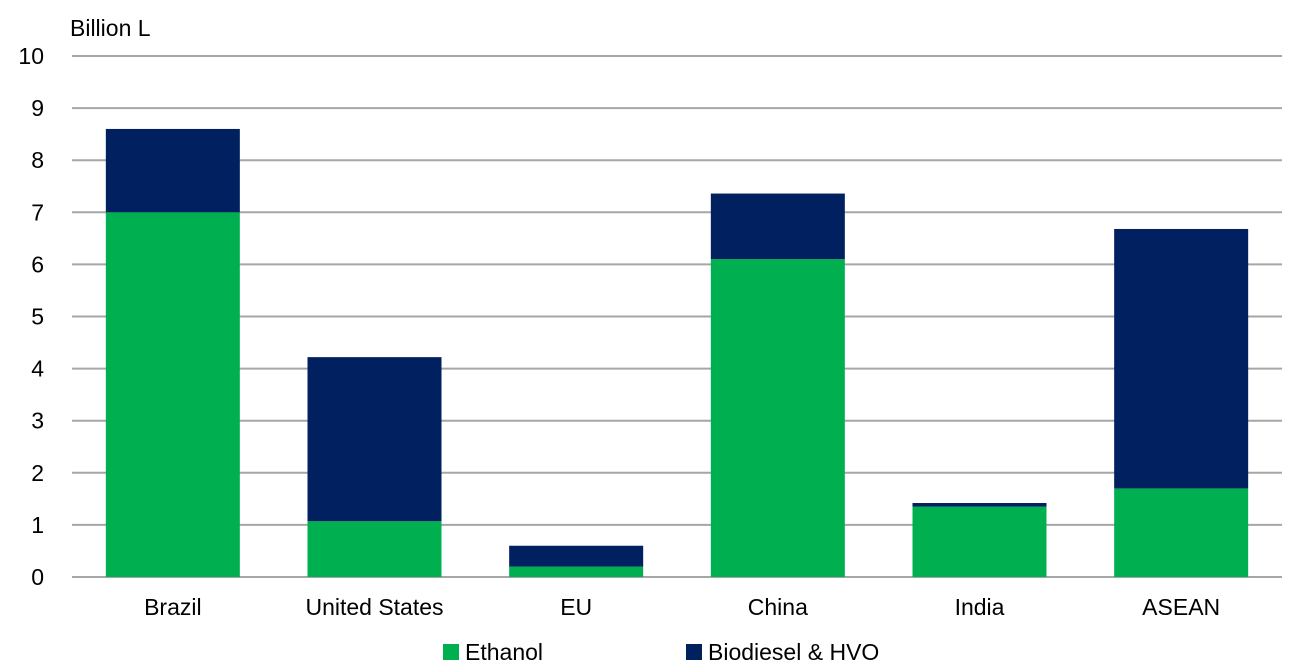 Image resolution: width=1295 pixels, height=665 pixels. I want to click on y-tick-labels: 0 1 2 3 4 5 6 7 8 9 10, so click(31, 316).